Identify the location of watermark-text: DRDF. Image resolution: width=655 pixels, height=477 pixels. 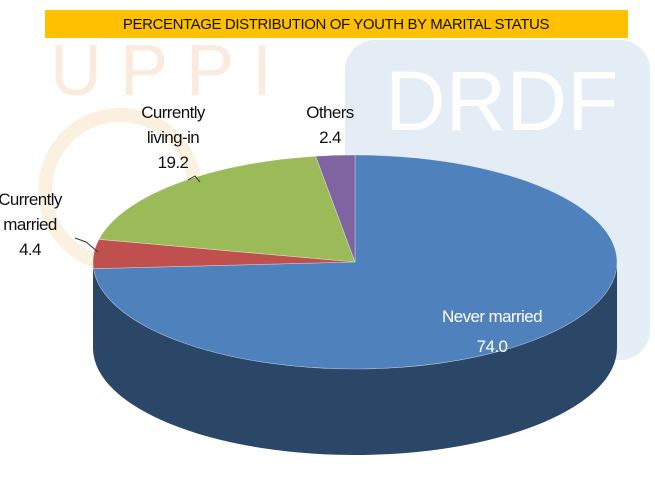
(501, 101).